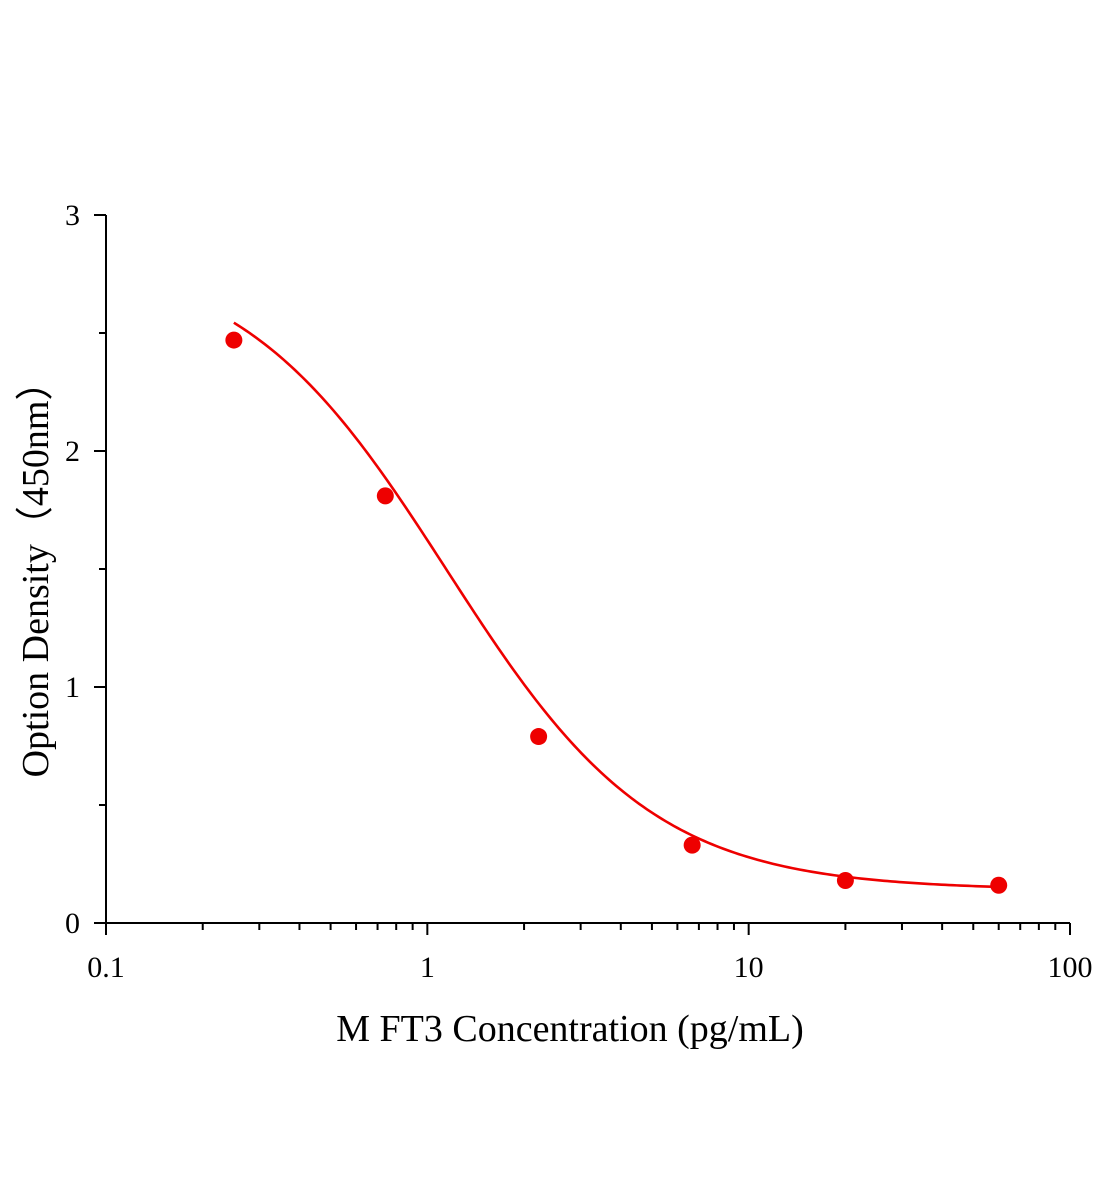 This screenshot has width=1104, height=1200. What do you see at coordinates (72, 923) in the screenshot?
I see `y-tick-label: 0` at bounding box center [72, 923].